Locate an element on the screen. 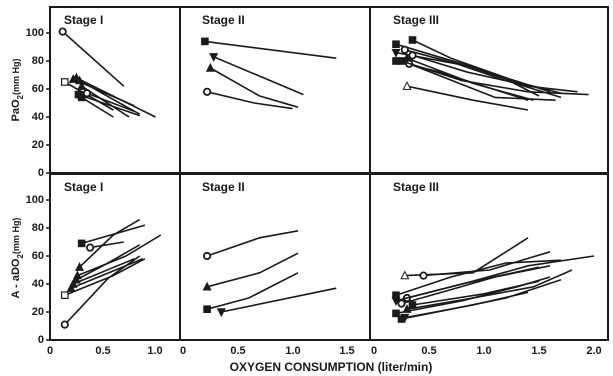 The width and height of the screenshot is (613, 376). ylabel-bottom-sub: 2 is located at coordinates (20, 256).